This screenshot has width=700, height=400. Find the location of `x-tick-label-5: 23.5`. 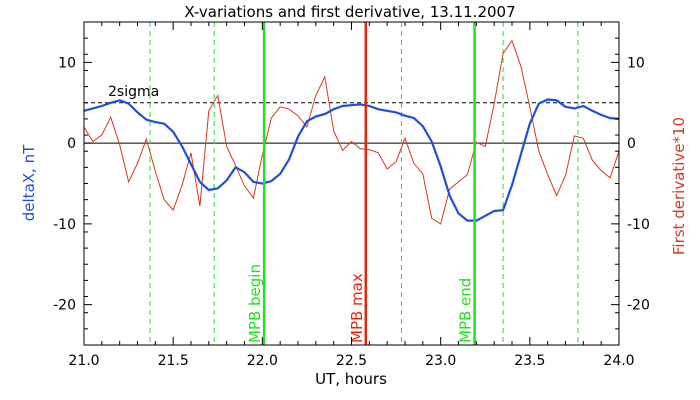

x-tick-label-5: 23.5 is located at coordinates (529, 361).